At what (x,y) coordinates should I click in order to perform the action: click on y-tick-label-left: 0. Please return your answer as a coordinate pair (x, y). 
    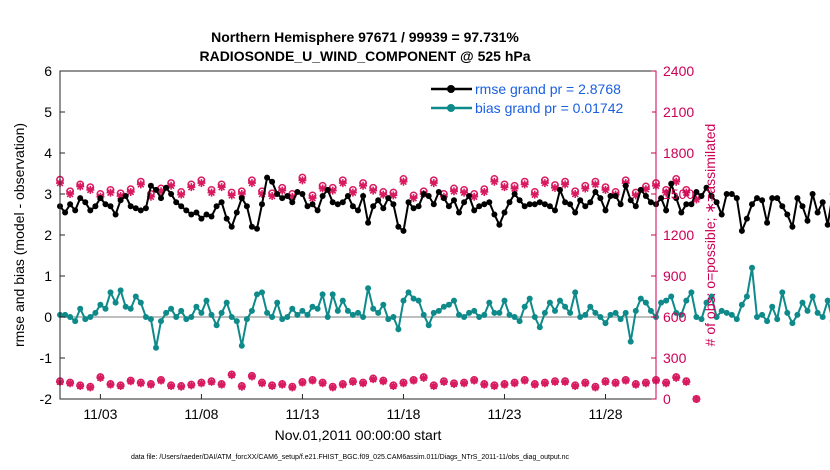
    Looking at the image, I should click on (48, 317).